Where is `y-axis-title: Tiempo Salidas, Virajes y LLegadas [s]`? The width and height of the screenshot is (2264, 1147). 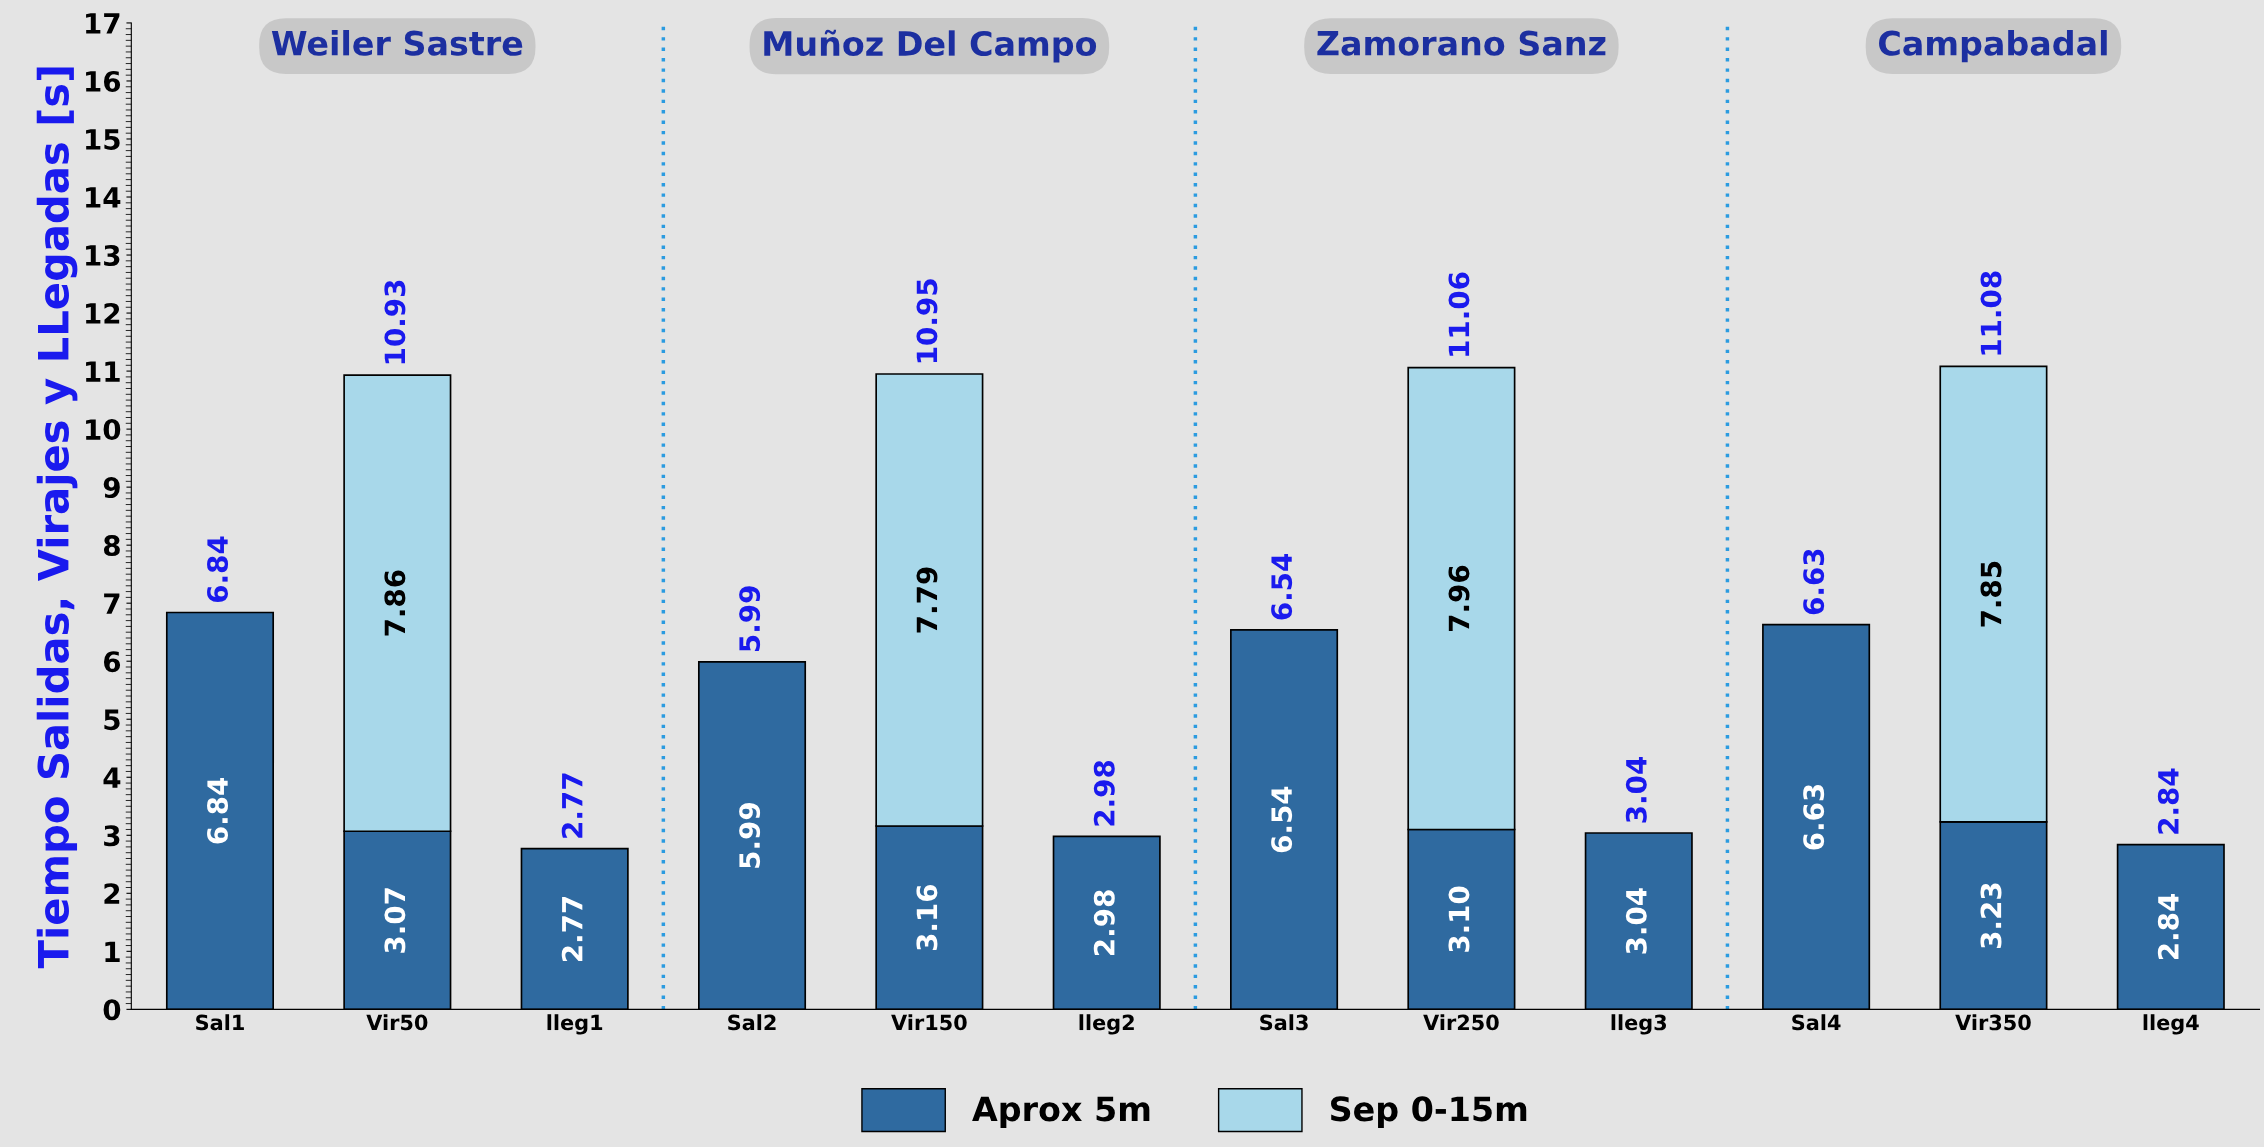 y-axis-title: Tiempo Salidas, Virajes y LLegadas [s] is located at coordinates (57, 518).